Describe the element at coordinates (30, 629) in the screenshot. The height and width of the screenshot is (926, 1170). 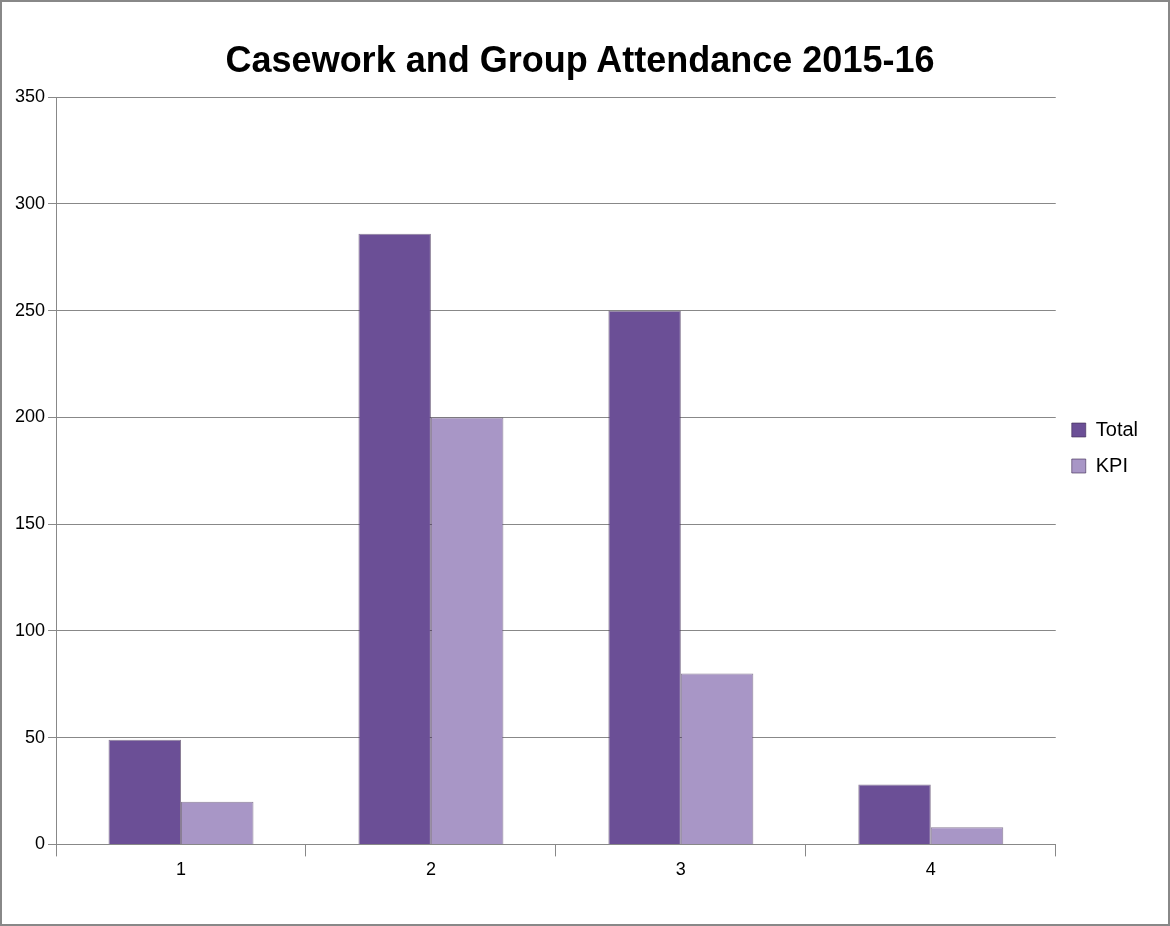
I see `y-tick-label: 100` at that location.